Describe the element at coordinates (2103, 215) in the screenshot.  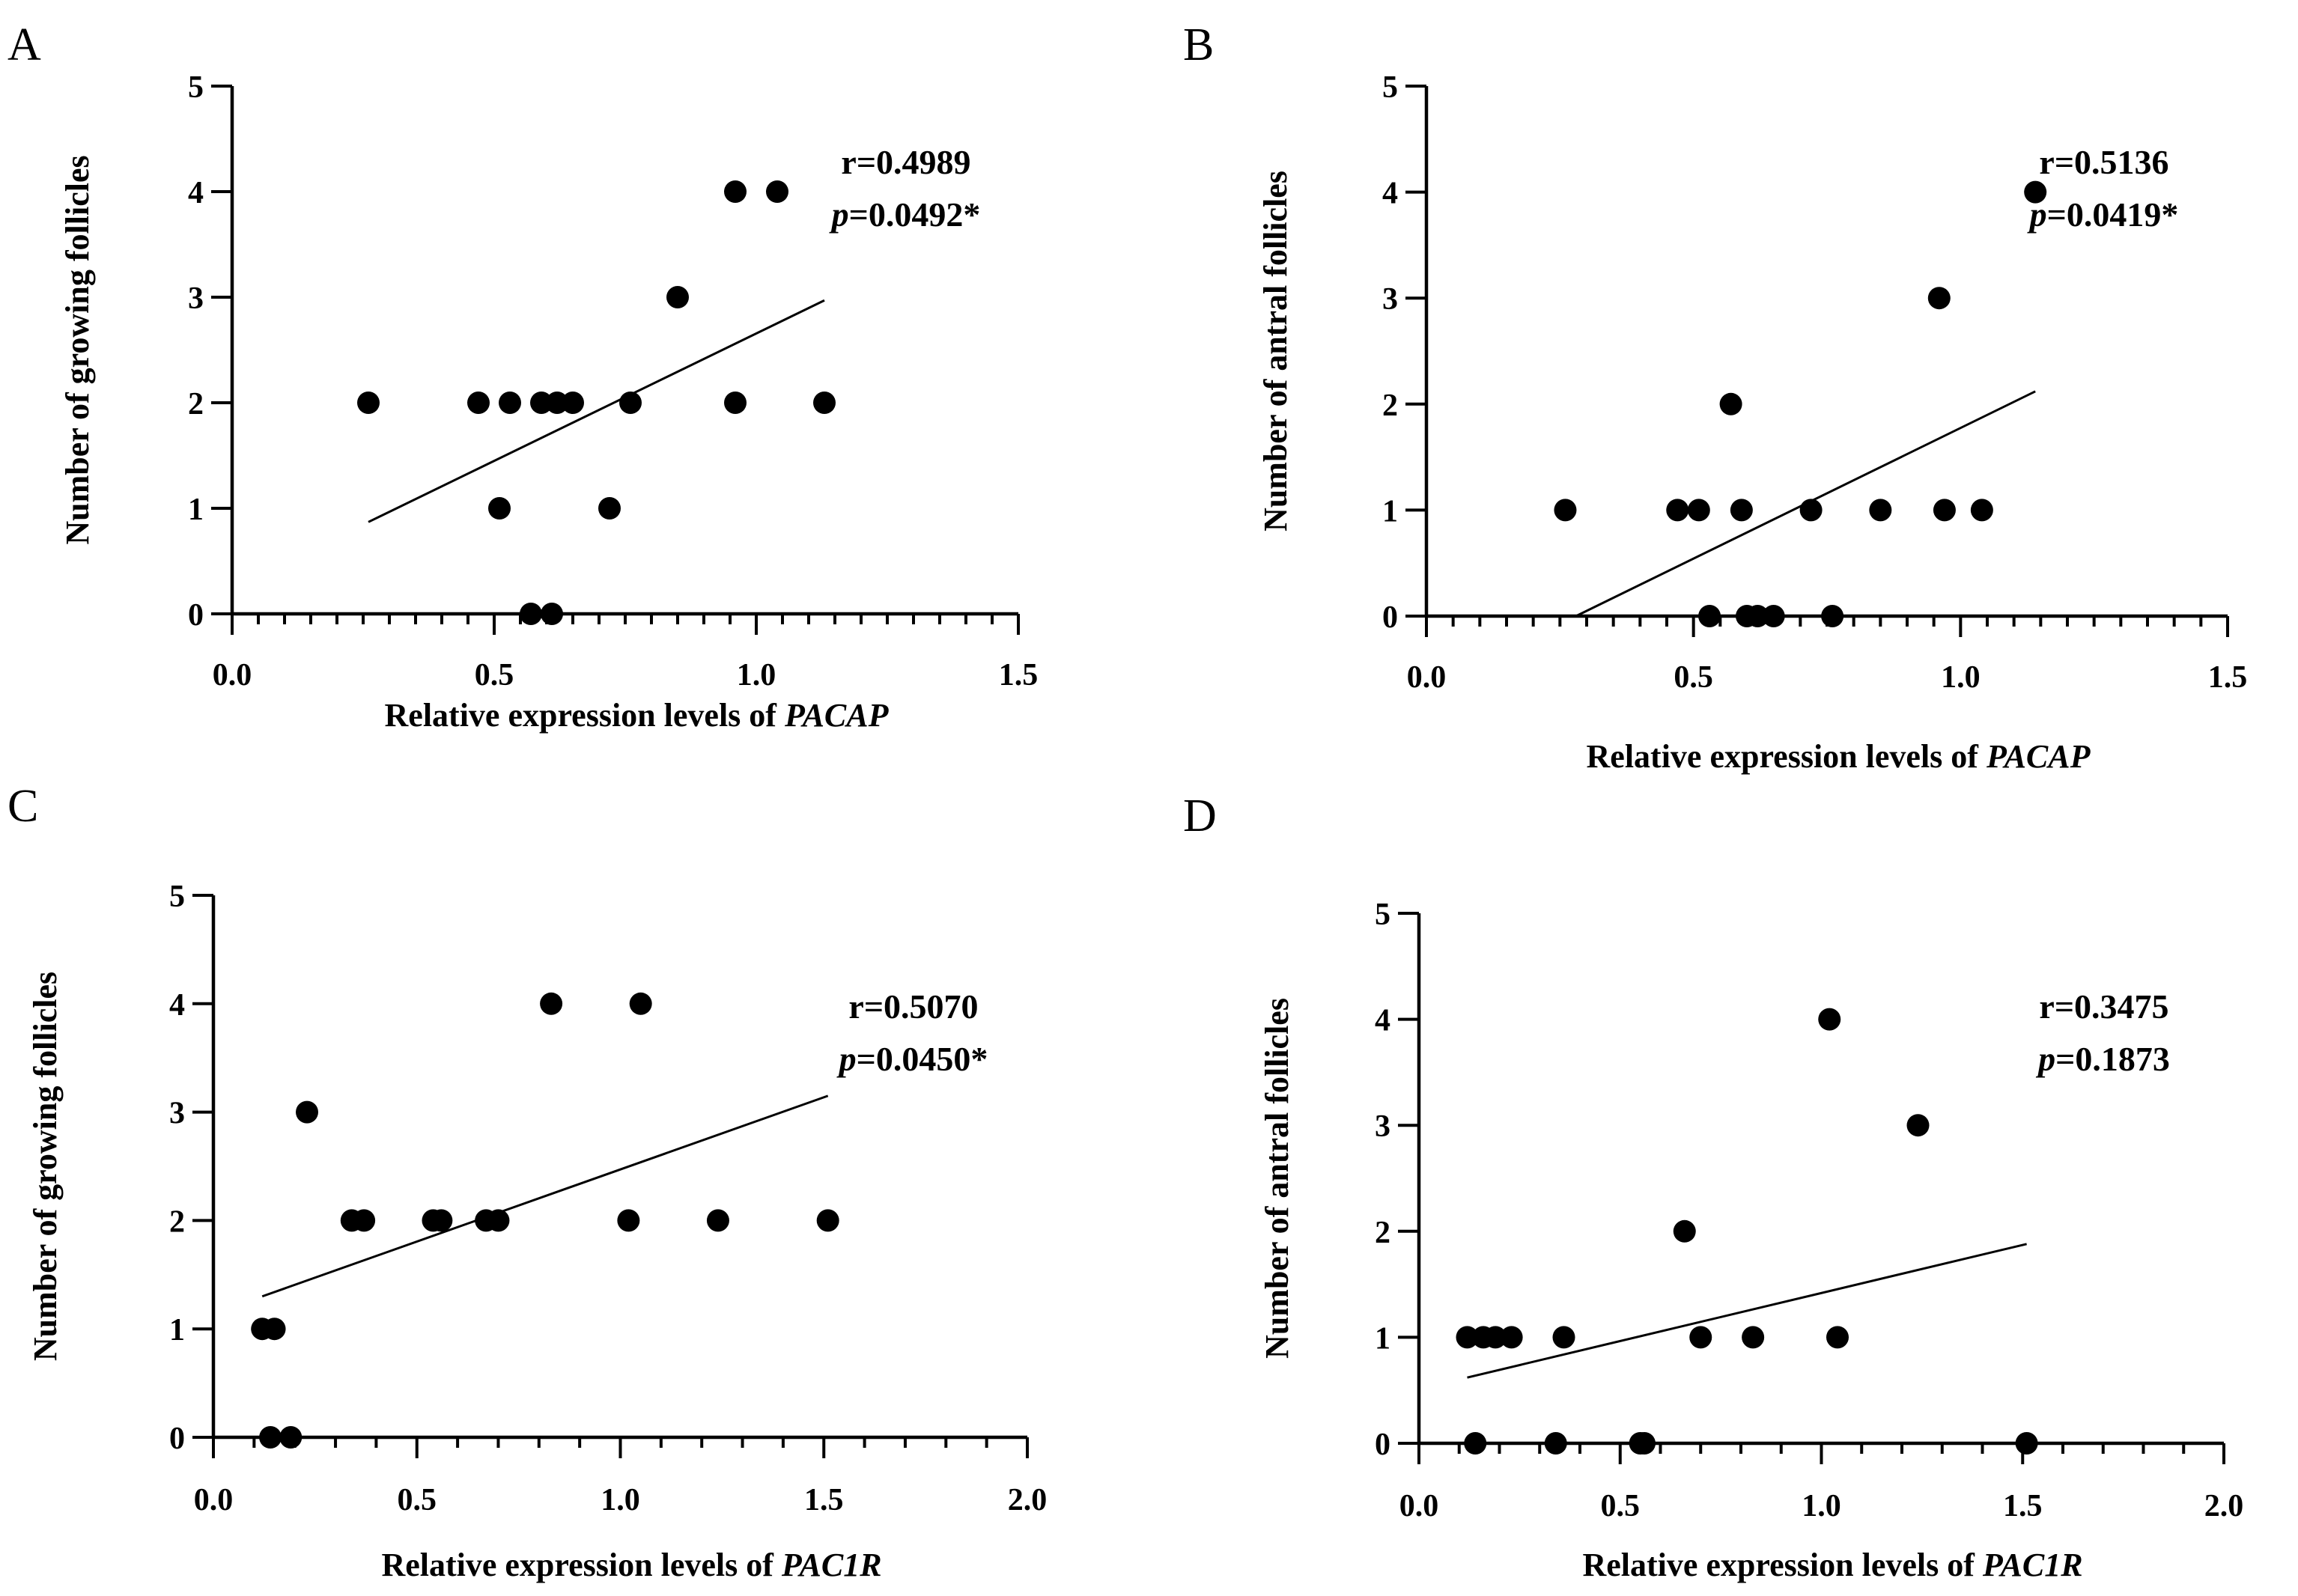
I see `stat-p-value: p=0.0419*` at that location.